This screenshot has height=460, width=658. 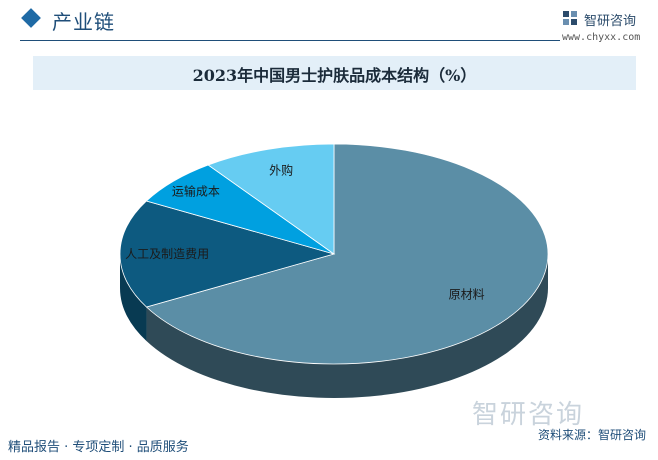 I want to click on section-title: 产业链, so click(x=83, y=22).